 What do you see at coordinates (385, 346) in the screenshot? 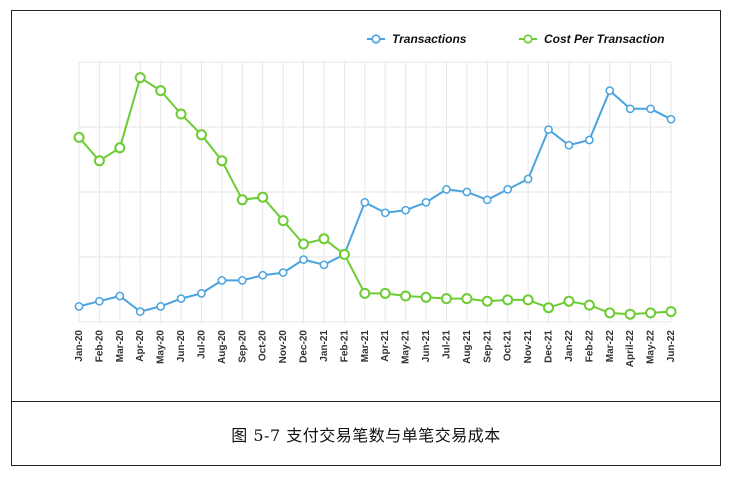
I see `x-tick-label: Apr-21` at bounding box center [385, 346].